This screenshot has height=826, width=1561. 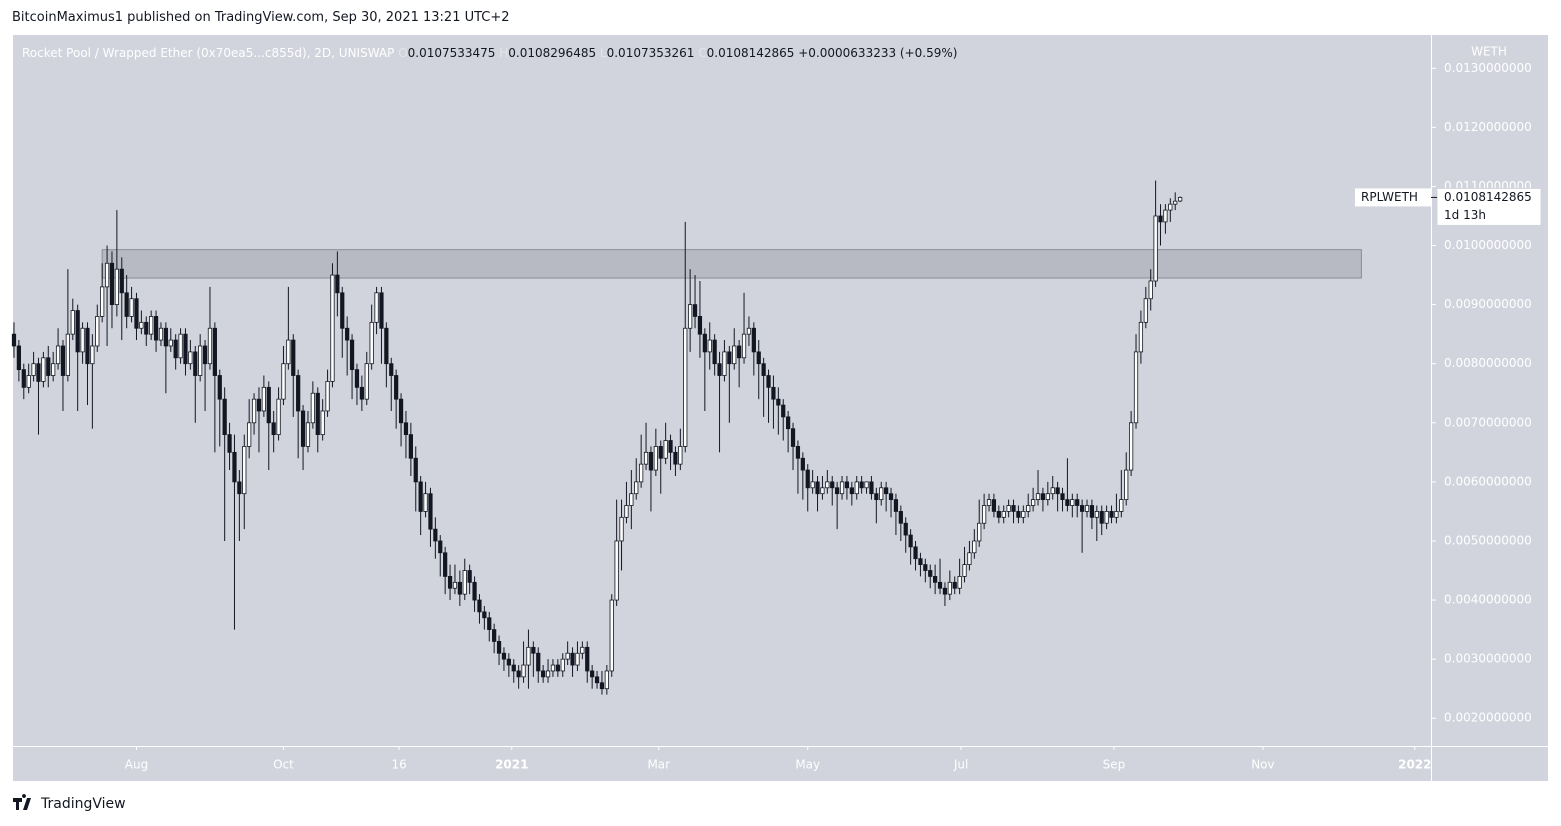 What do you see at coordinates (283, 765) in the screenshot?
I see `x-tick-label: Oct` at bounding box center [283, 765].